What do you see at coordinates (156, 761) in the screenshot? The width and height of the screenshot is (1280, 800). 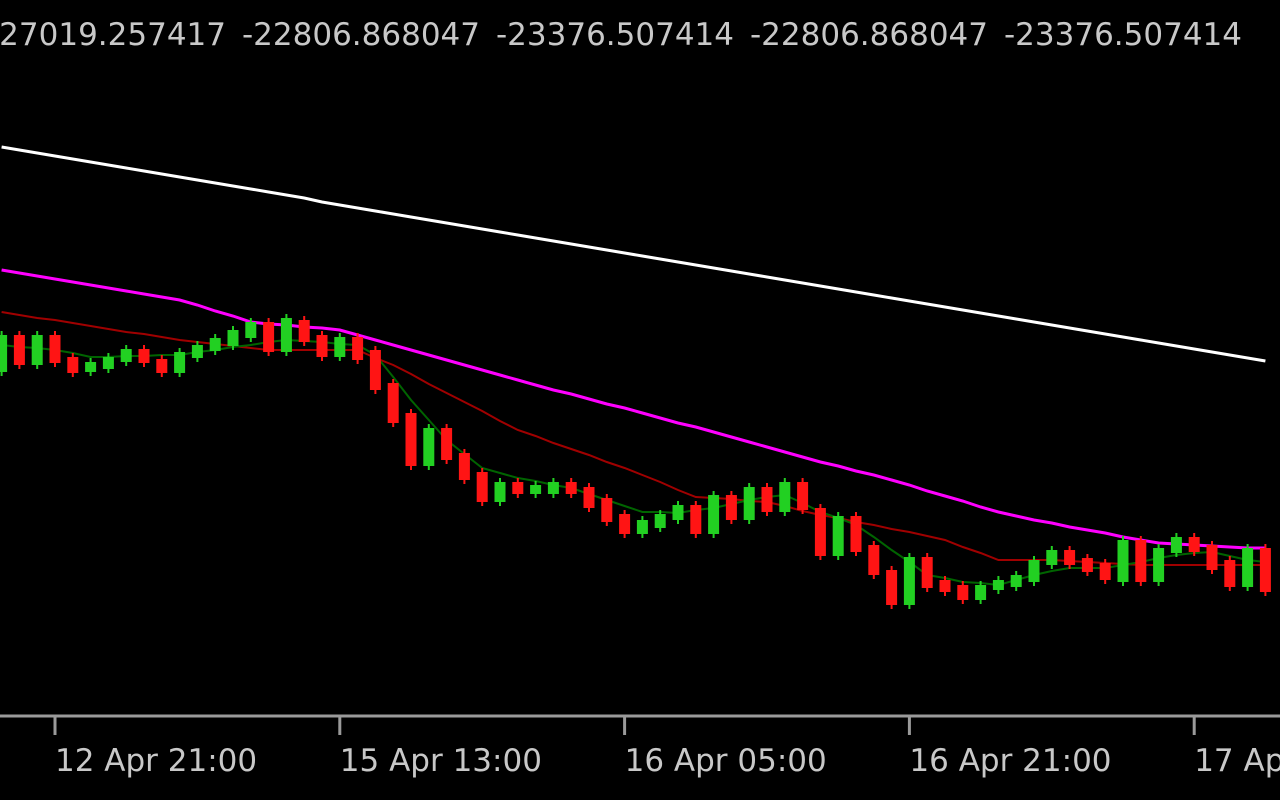 I see `x-tick-label: 12 Apr 21:00` at bounding box center [156, 761].